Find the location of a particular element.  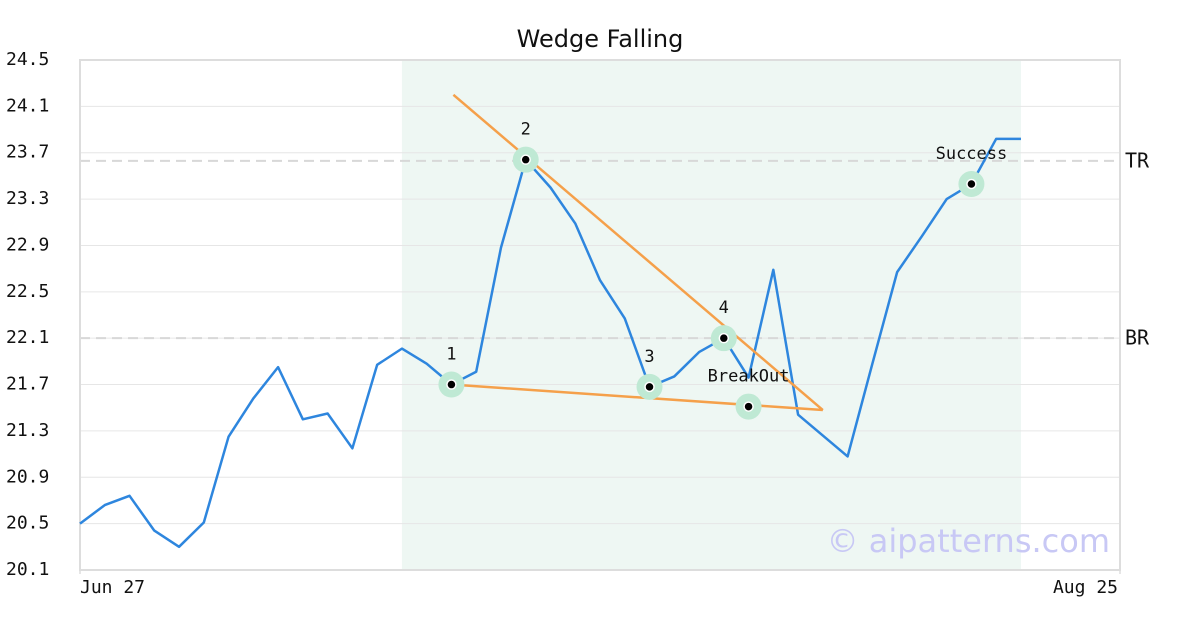

marker-label: 4 is located at coordinates (724, 308).